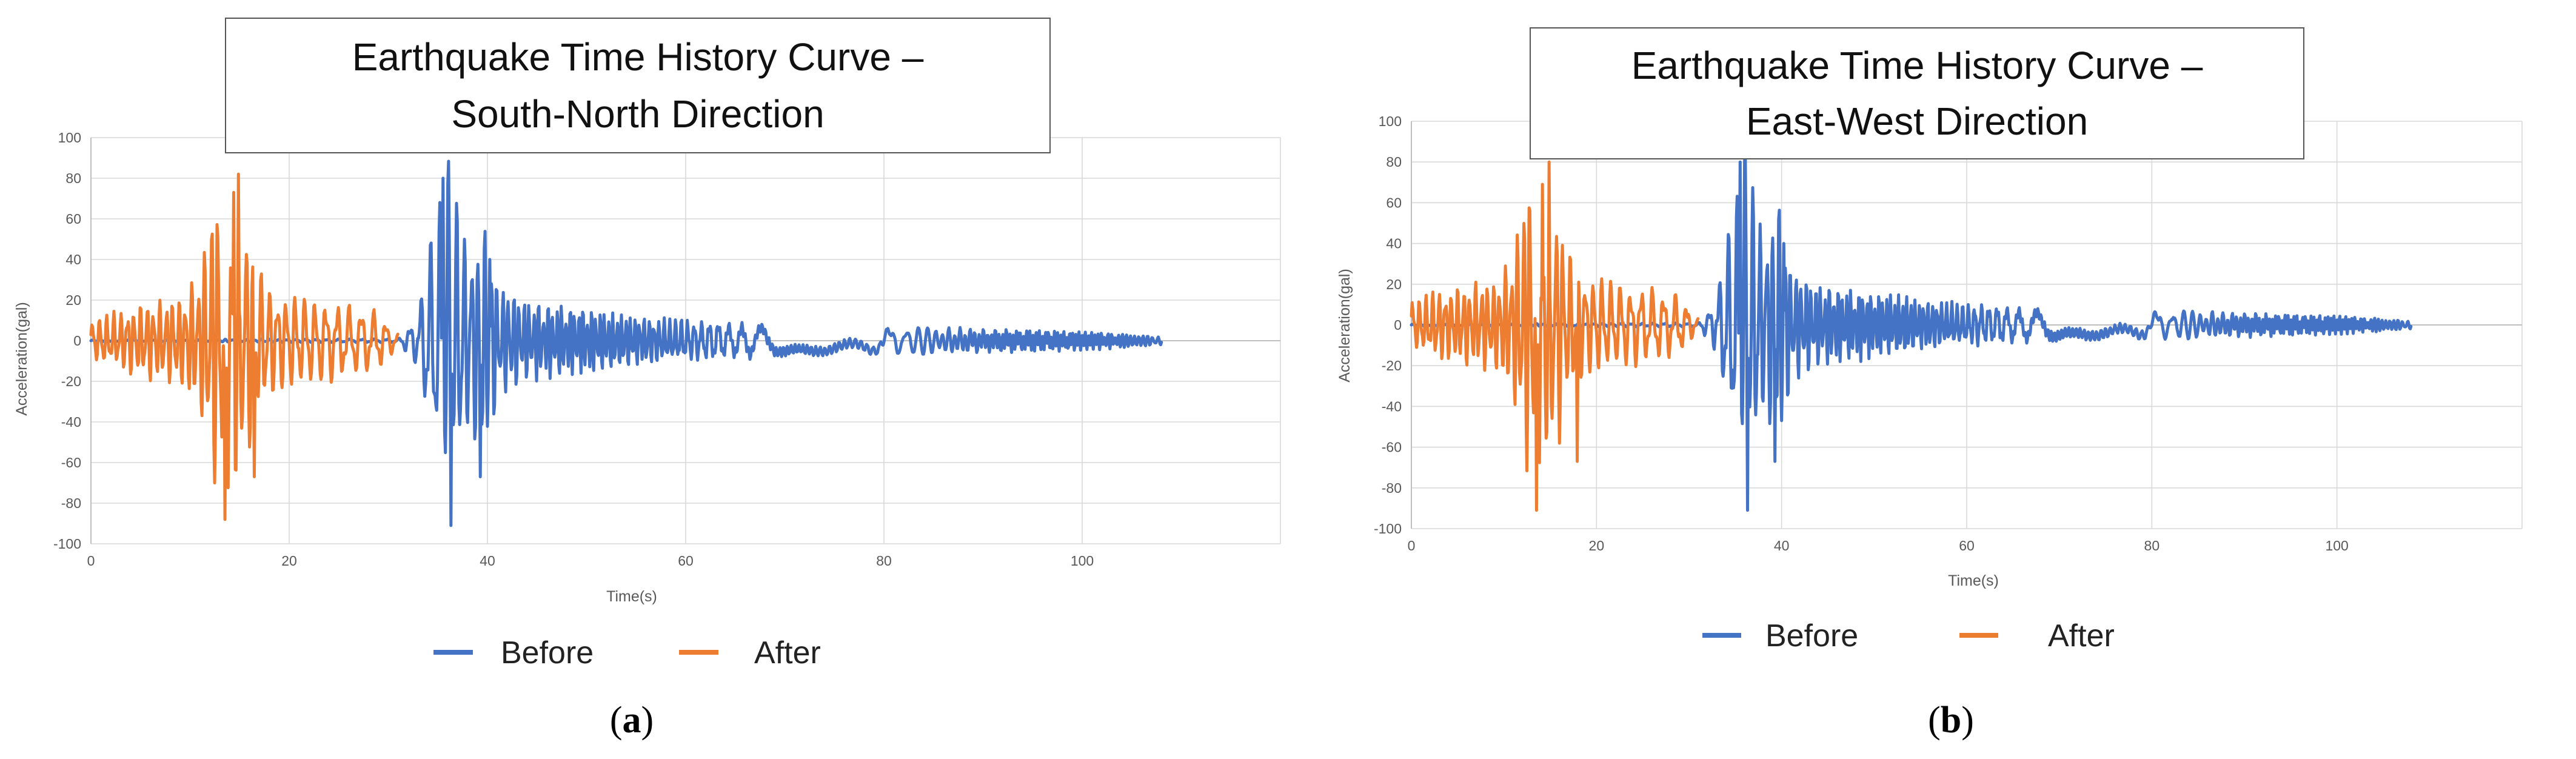  I want to click on chart-title-line2: East-West Direction, so click(1917, 121).